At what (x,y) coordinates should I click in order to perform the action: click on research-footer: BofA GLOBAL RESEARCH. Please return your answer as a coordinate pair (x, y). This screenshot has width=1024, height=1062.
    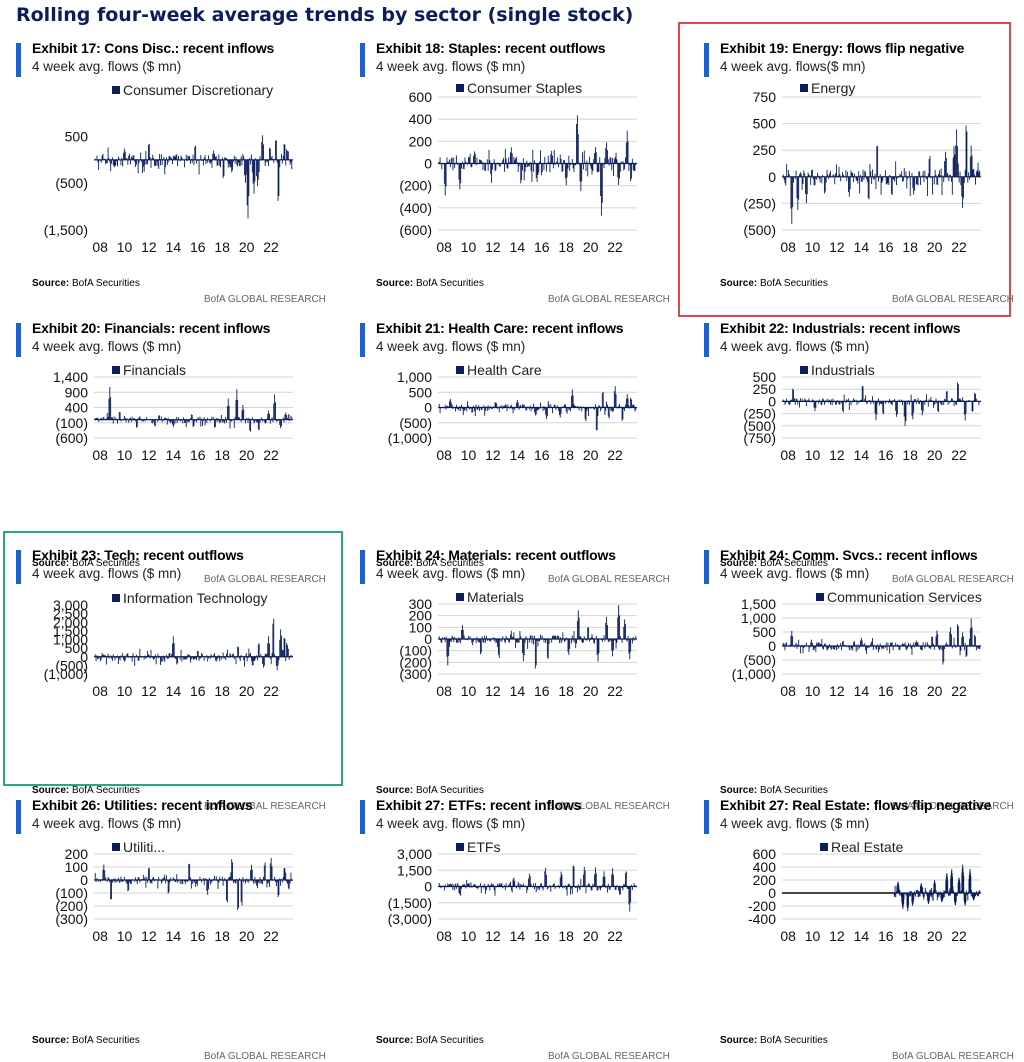
    Looking at the image, I should click on (953, 579).